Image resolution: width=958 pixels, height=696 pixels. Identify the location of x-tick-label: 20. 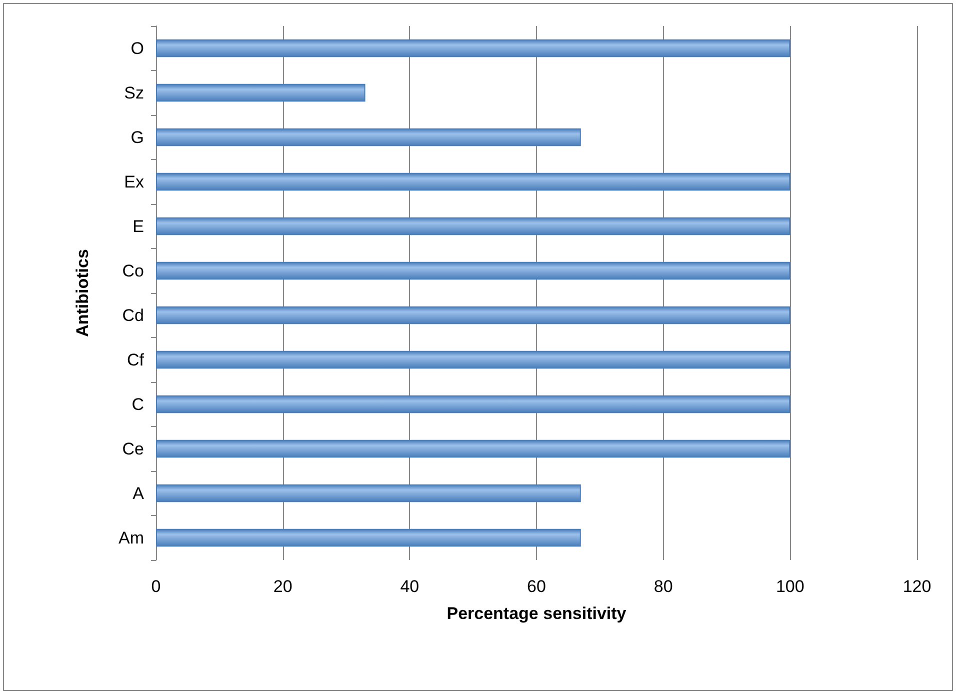
(282, 586).